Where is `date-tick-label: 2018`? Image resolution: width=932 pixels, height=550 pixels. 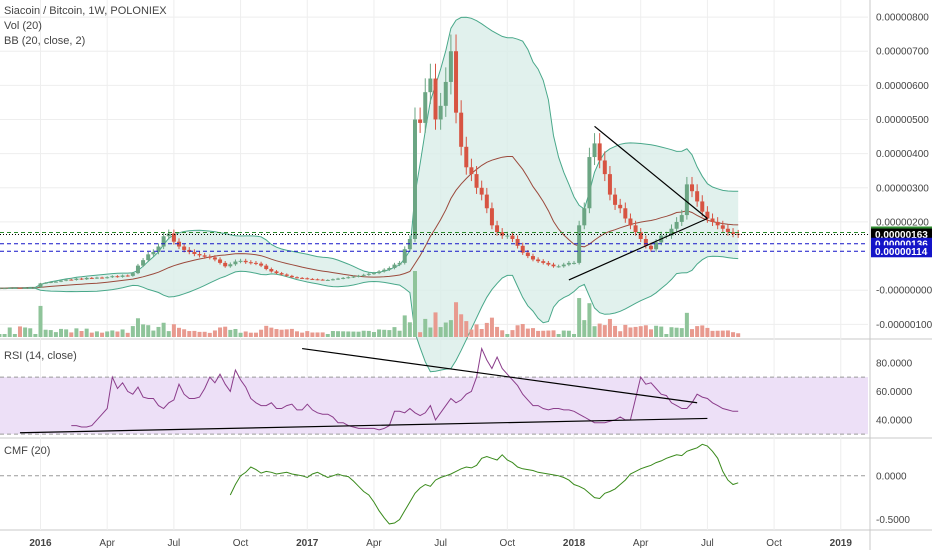 date-tick-label: 2018 is located at coordinates (574, 543).